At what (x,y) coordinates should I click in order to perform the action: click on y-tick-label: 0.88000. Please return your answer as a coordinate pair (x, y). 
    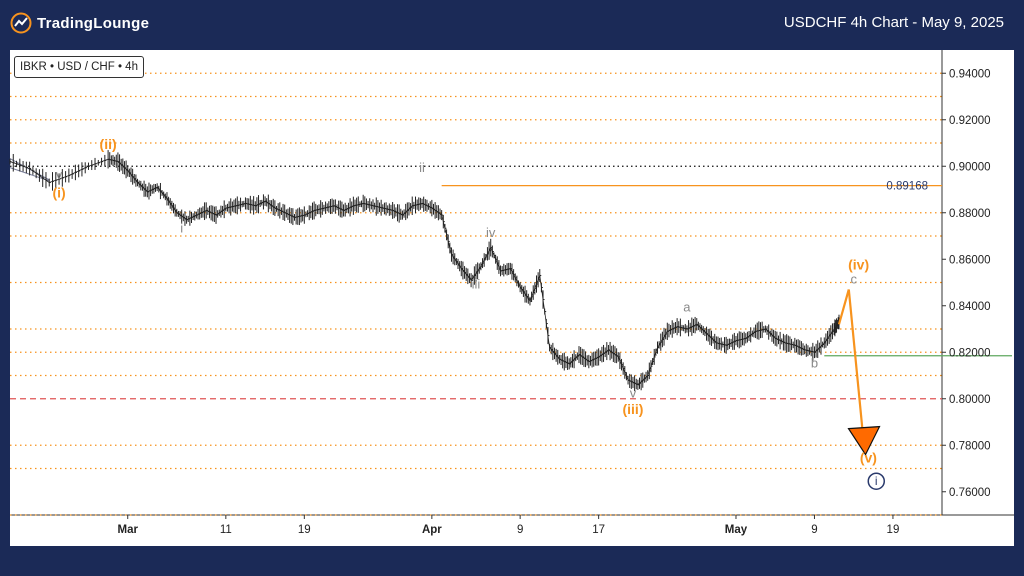
    Looking at the image, I should click on (970, 214).